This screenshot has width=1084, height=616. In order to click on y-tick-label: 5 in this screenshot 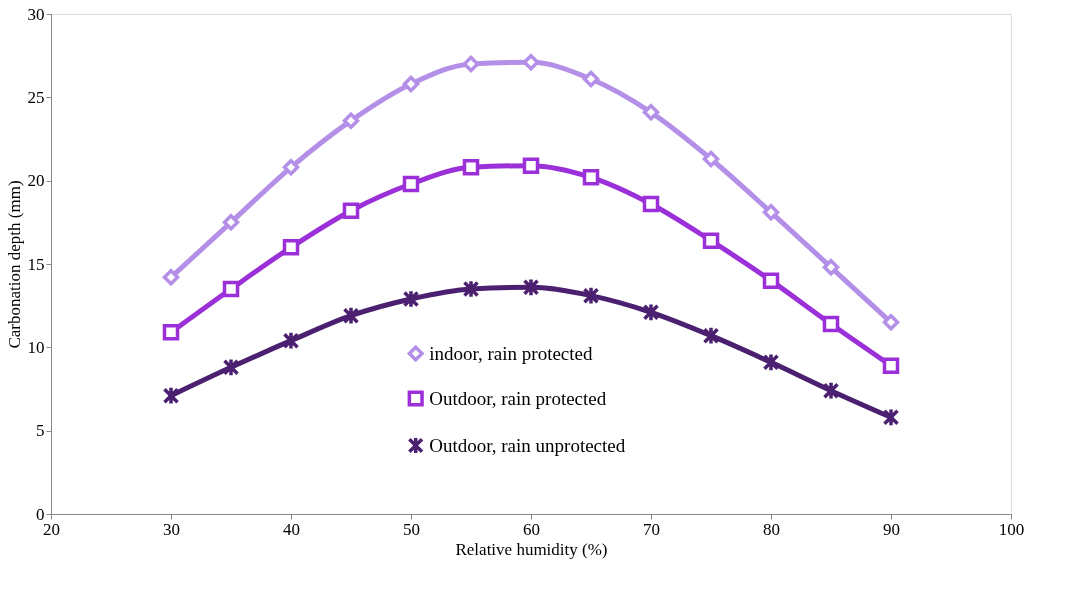, I will do `click(40, 431)`.